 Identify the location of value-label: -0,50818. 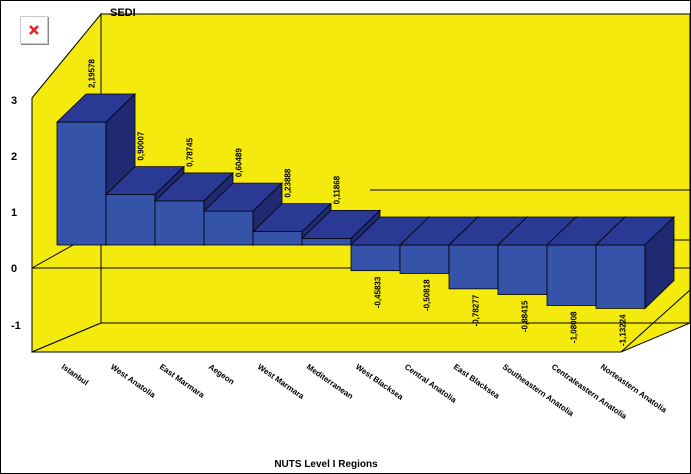
(427, 295).